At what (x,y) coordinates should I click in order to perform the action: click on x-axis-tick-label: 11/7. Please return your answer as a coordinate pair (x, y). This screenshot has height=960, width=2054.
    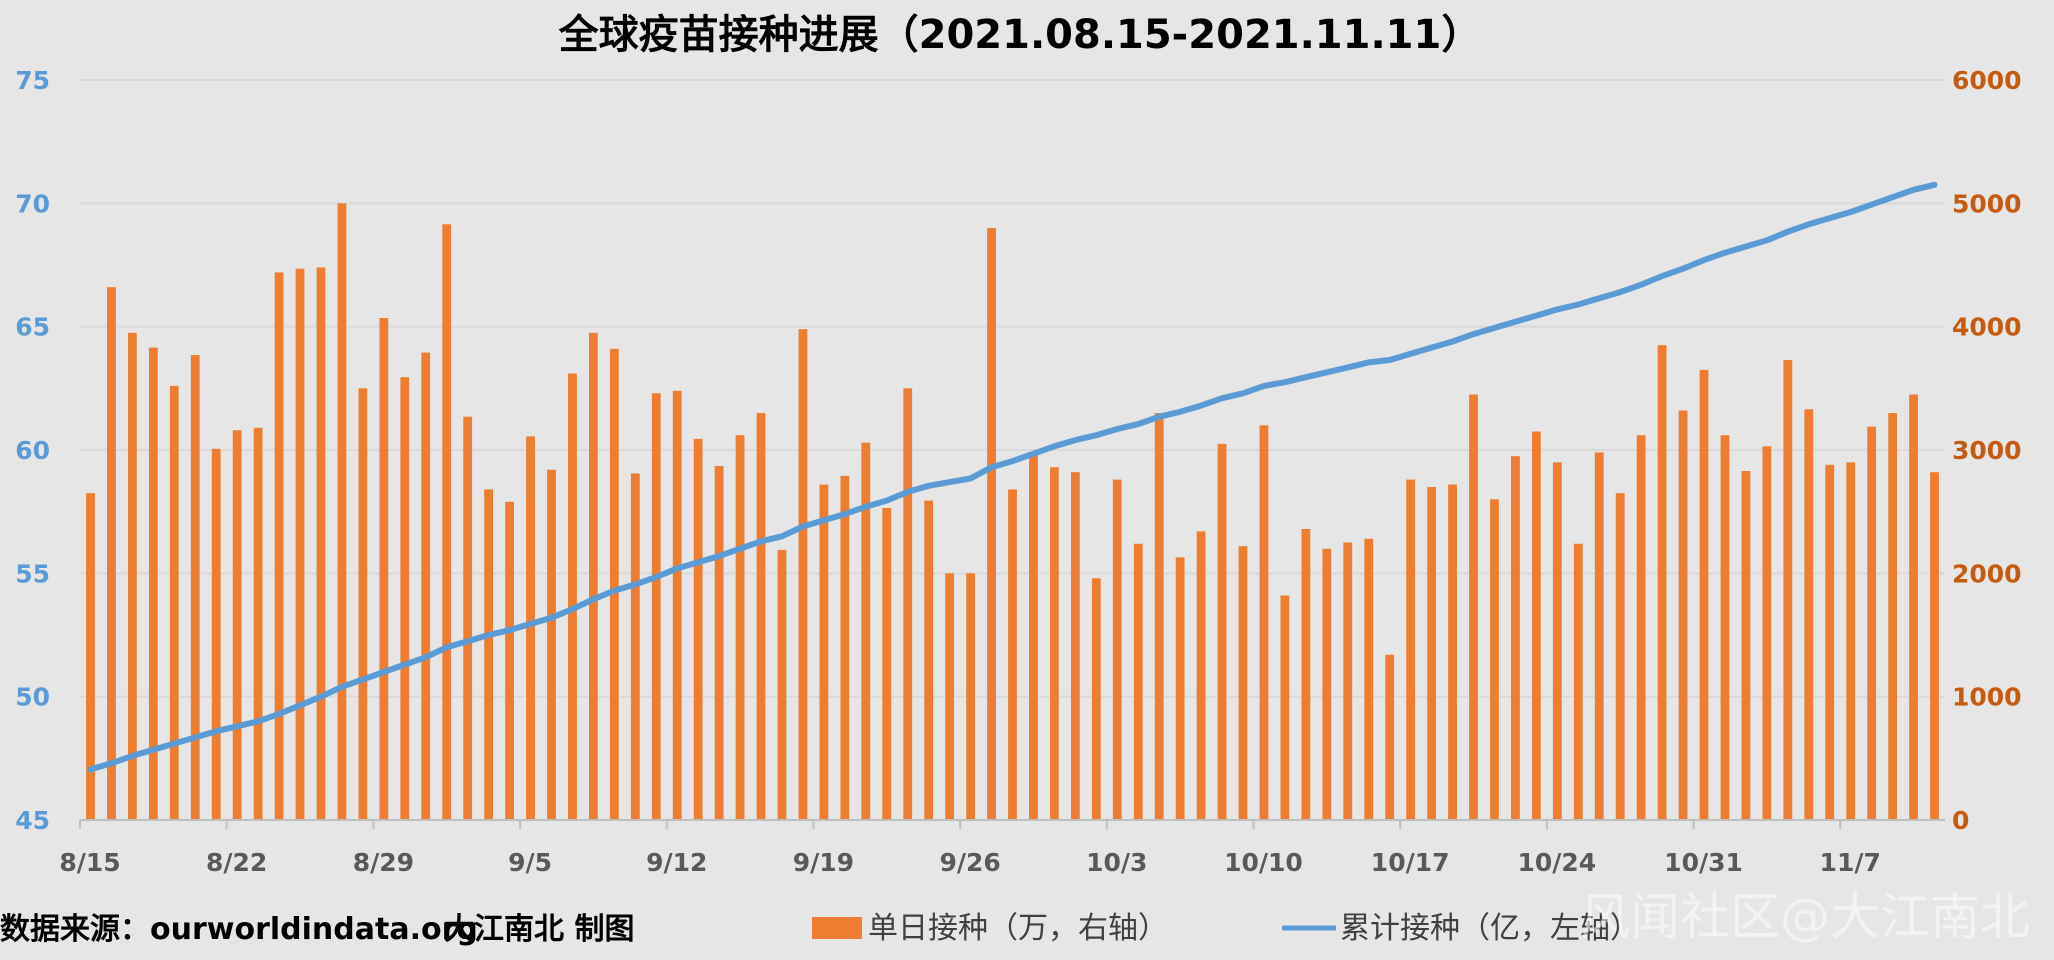
    Looking at the image, I should click on (1850, 862).